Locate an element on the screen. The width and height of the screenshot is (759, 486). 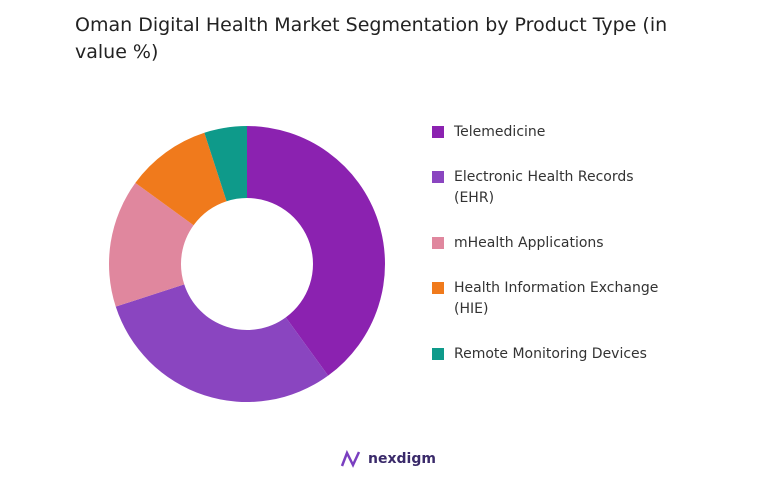
legend-label: Electronic Health Records (EHR) is located at coordinates (544, 187).